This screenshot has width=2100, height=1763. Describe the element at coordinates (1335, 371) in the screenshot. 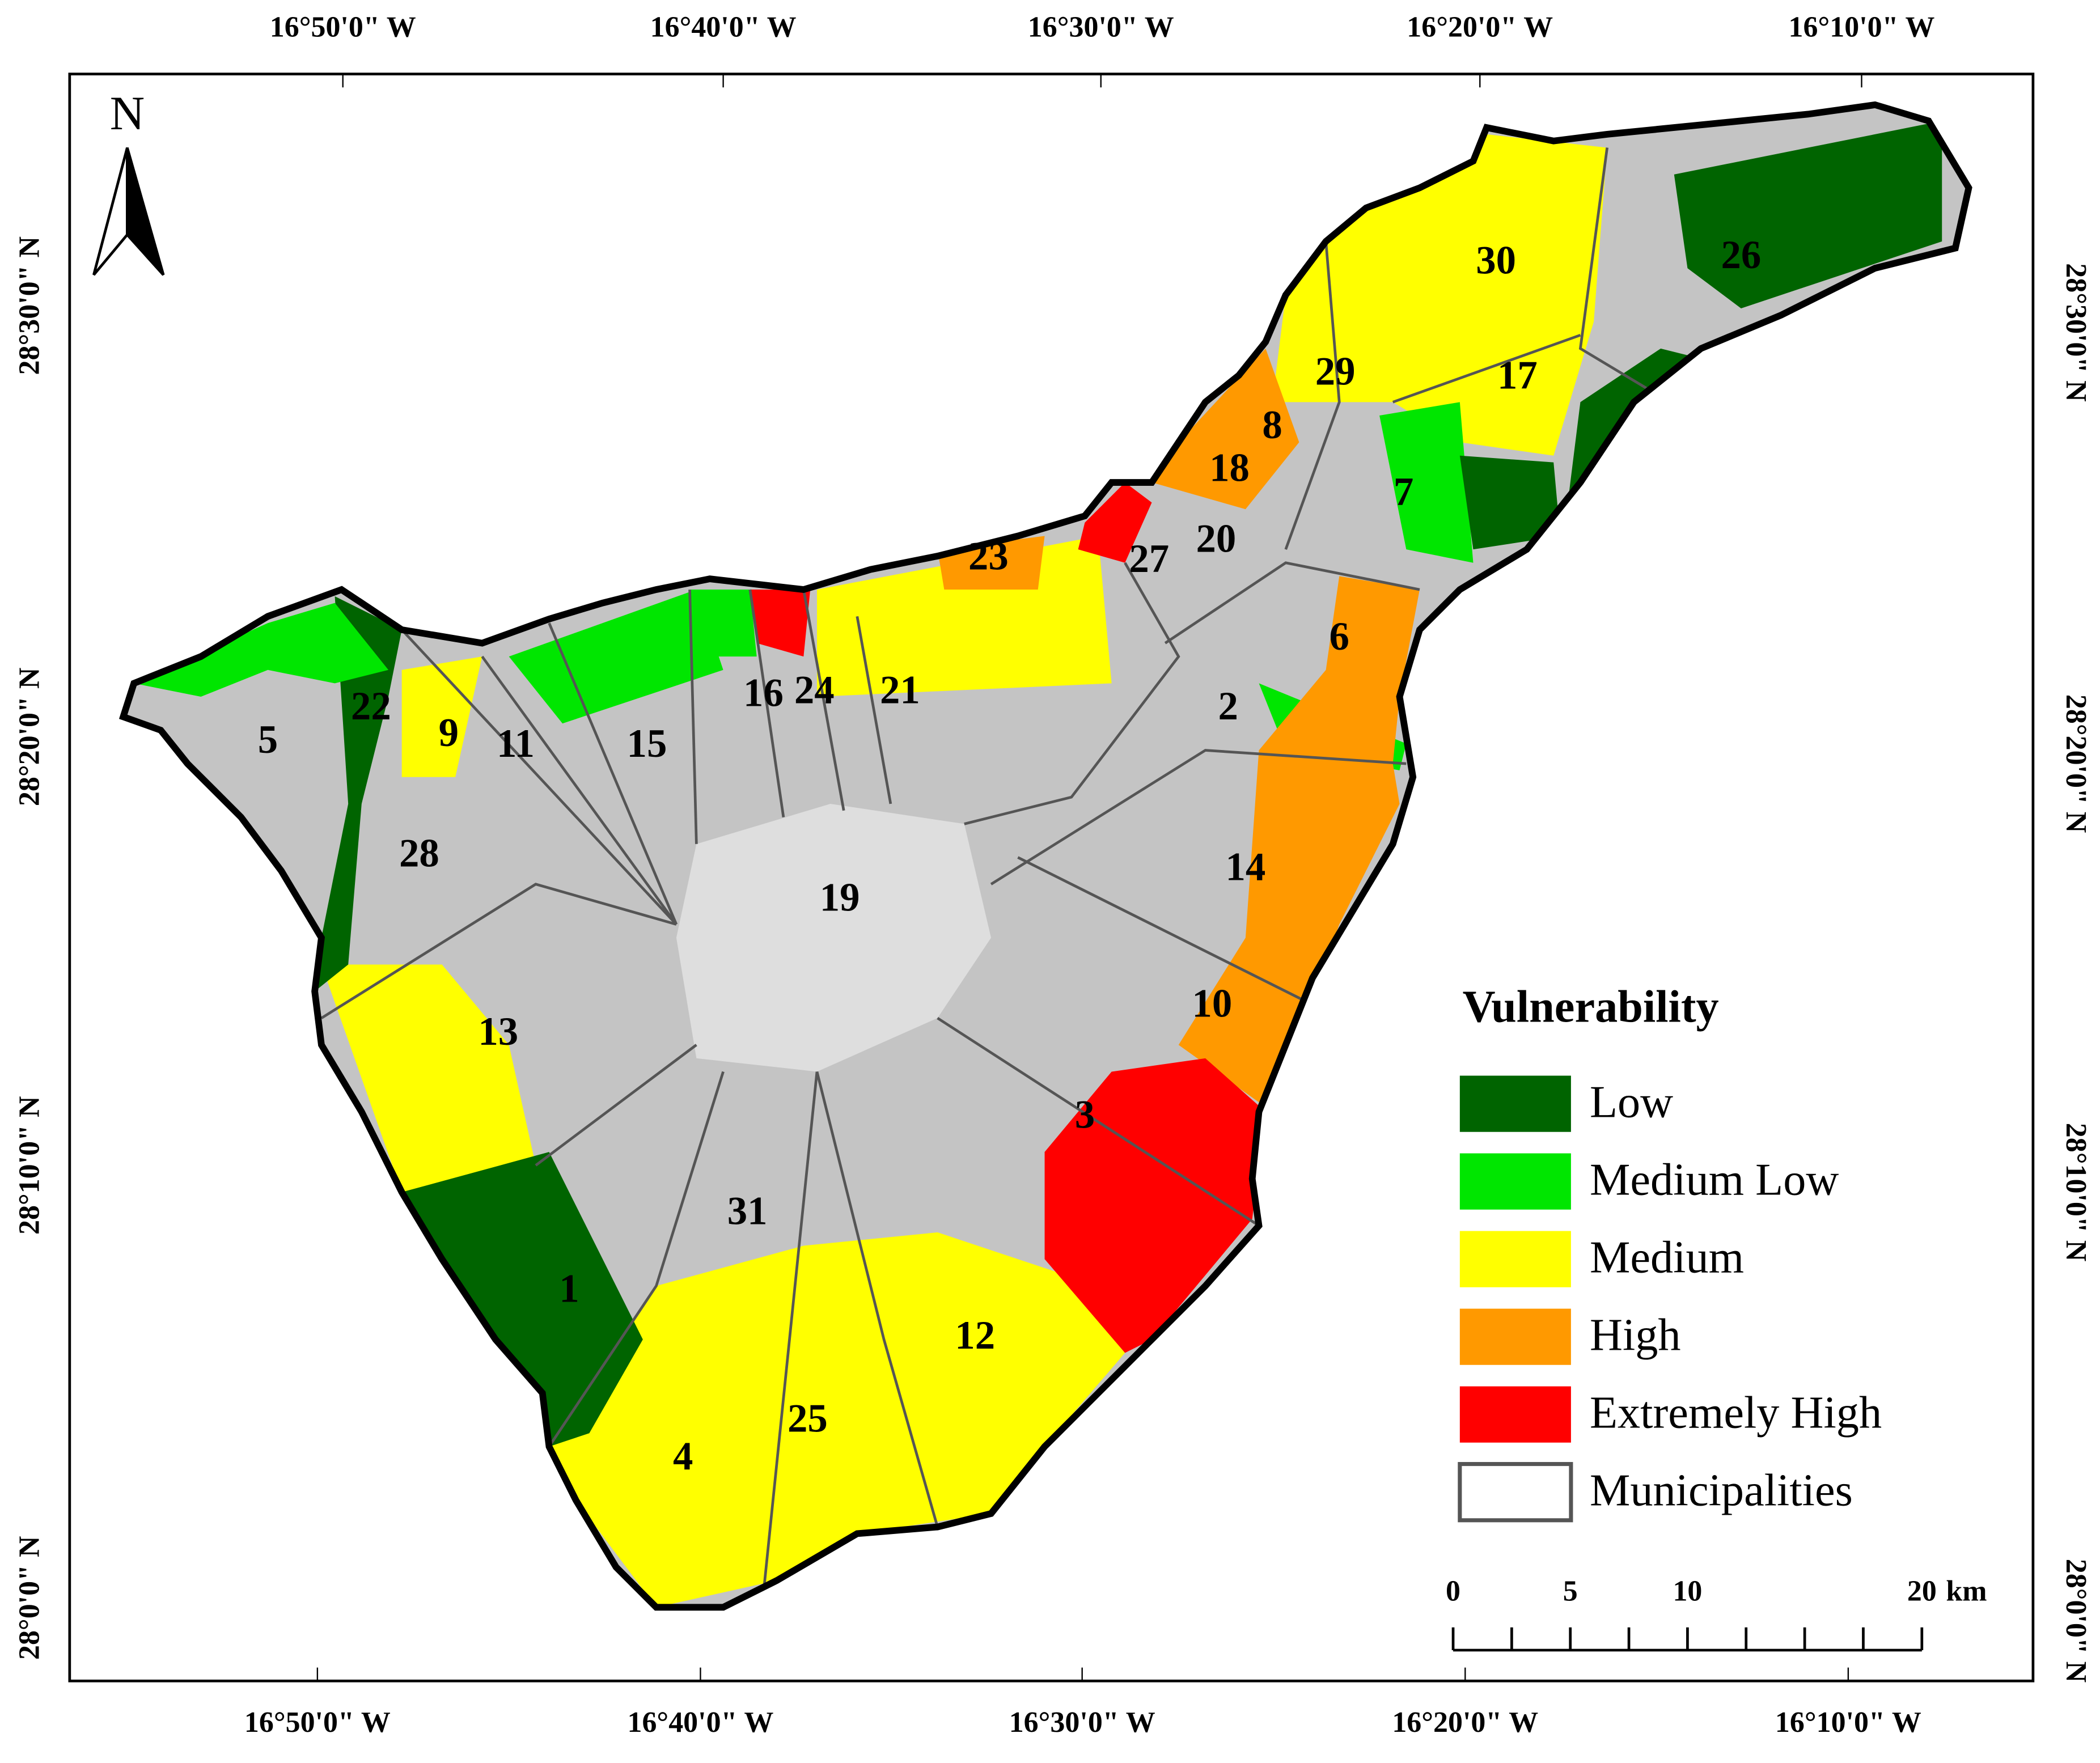

I see `municipality-label: 29` at that location.